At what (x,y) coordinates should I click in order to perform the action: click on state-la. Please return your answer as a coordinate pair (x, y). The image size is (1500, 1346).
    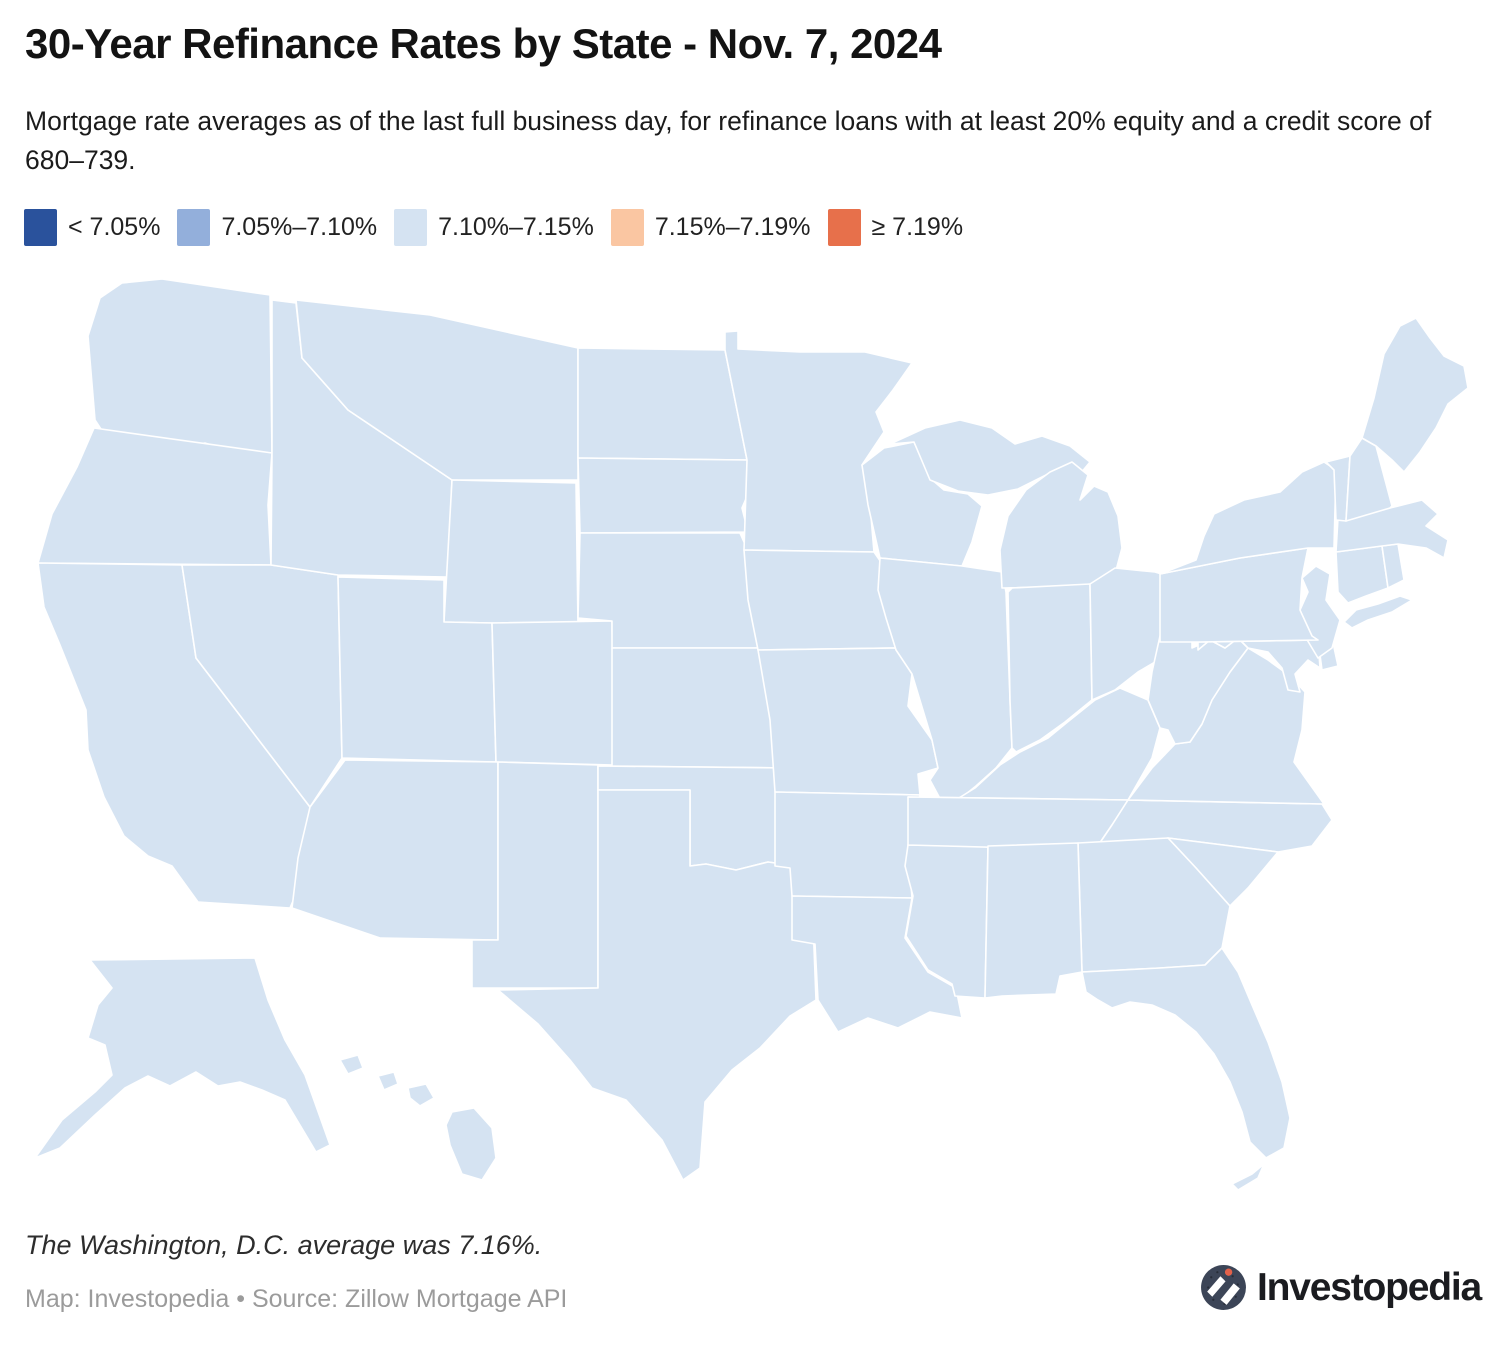
    Looking at the image, I should click on (877, 964).